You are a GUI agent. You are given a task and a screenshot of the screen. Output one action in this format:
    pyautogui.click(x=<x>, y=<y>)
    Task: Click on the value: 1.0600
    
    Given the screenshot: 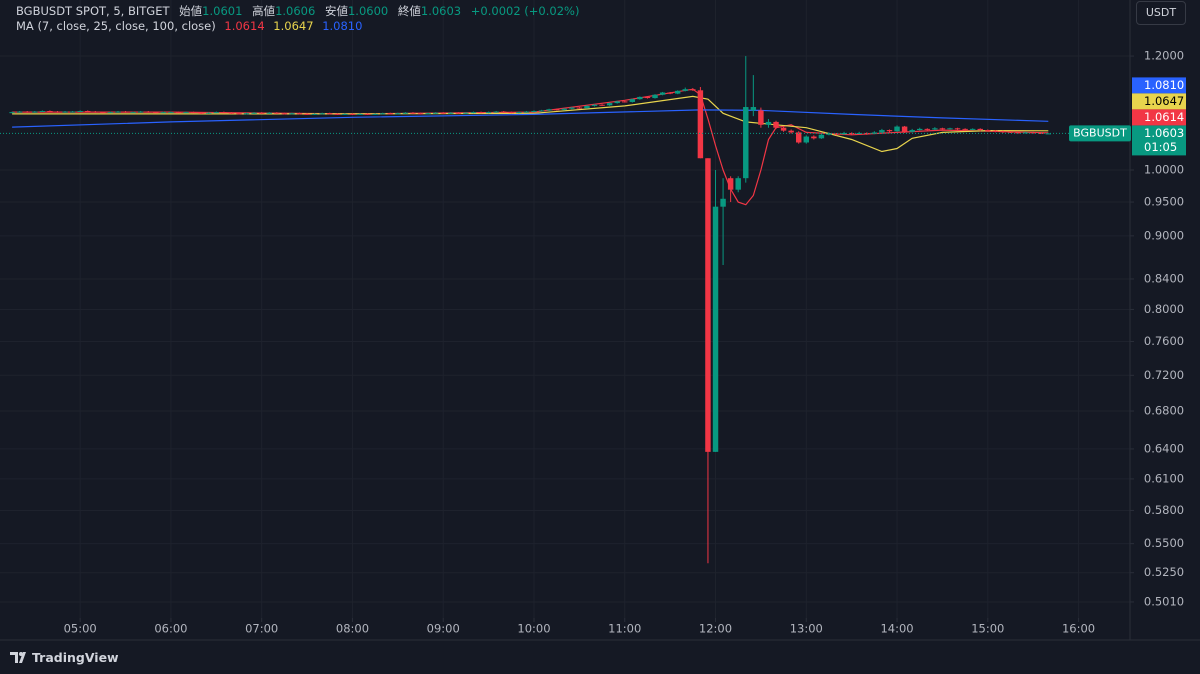 What is the action you would take?
    pyautogui.click(x=368, y=11)
    